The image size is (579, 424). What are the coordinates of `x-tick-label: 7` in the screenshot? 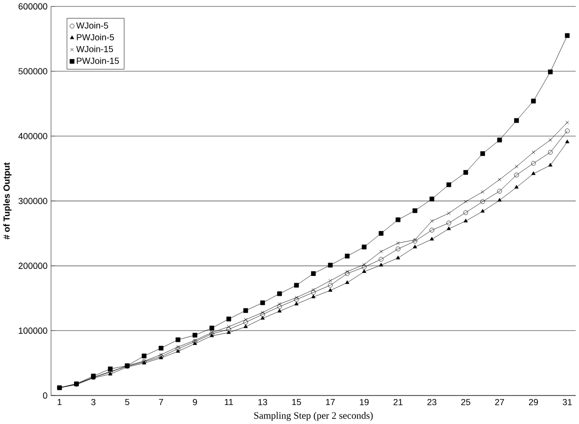 It's located at (161, 401).